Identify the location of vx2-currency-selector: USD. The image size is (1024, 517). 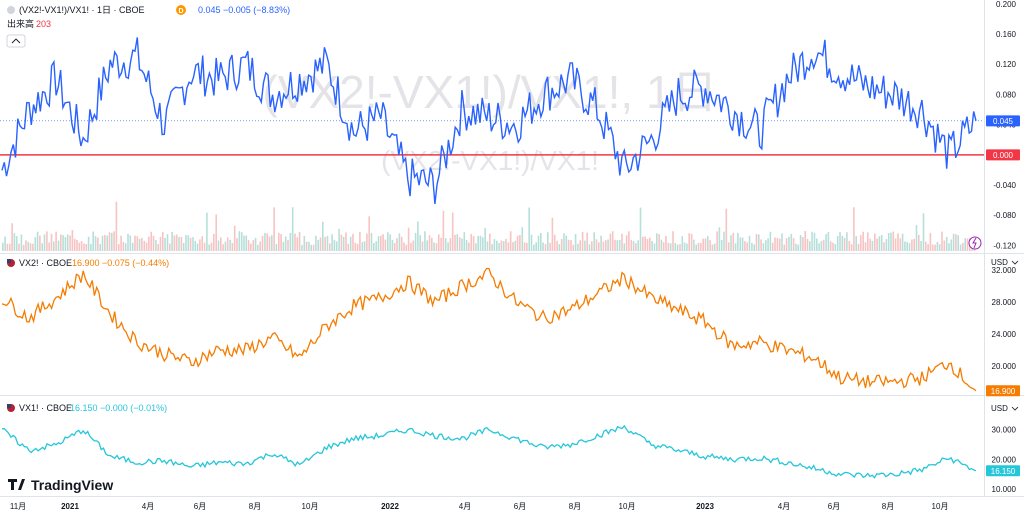
(1005, 262).